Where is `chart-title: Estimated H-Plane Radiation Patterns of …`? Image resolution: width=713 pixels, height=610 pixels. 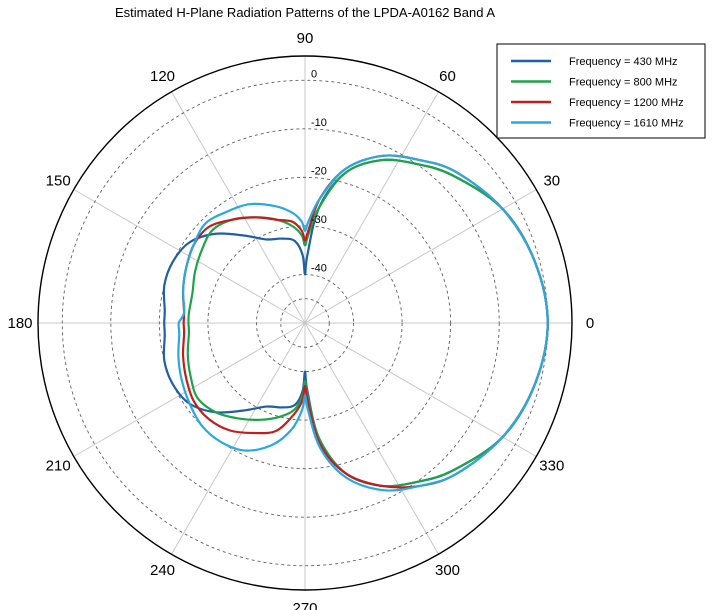 chart-title: Estimated H-Plane Radiation Patterns of … is located at coordinates (305, 12).